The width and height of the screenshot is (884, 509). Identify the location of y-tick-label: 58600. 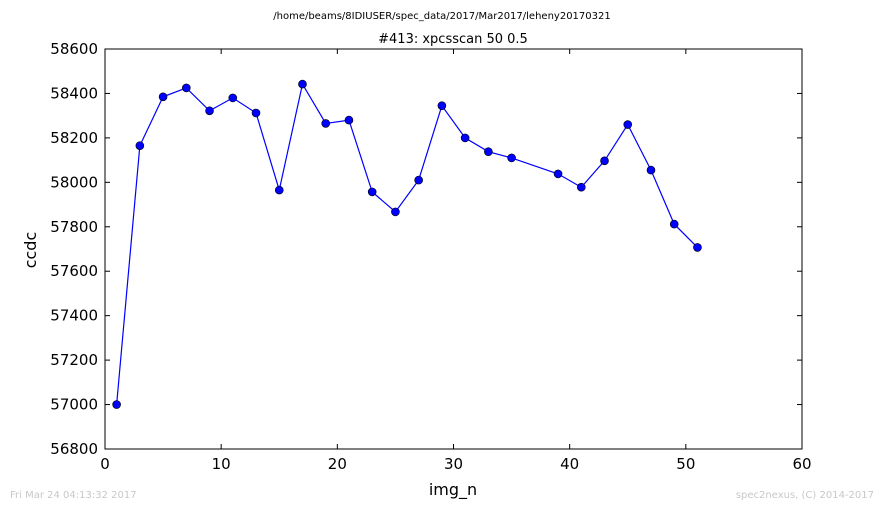
(74, 49).